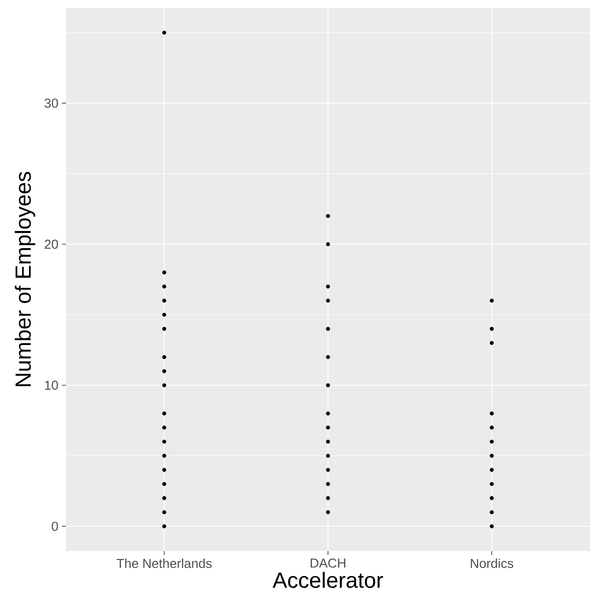 The height and width of the screenshot is (607, 598). I want to click on y-tick-label: 10, so click(51, 385).